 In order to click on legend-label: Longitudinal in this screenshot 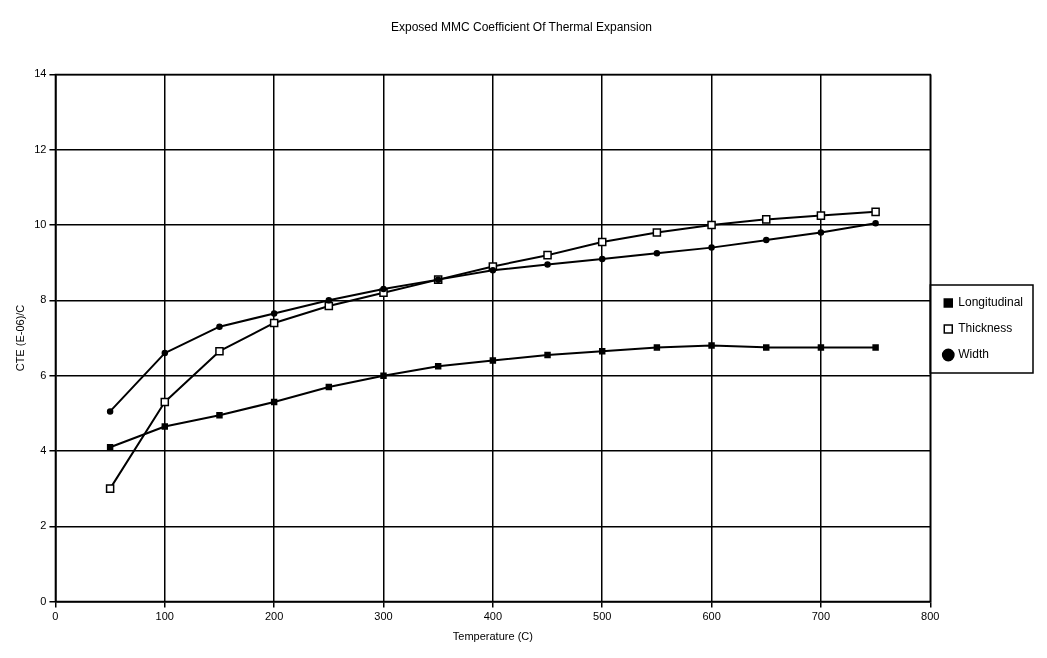, I will do `click(991, 302)`.